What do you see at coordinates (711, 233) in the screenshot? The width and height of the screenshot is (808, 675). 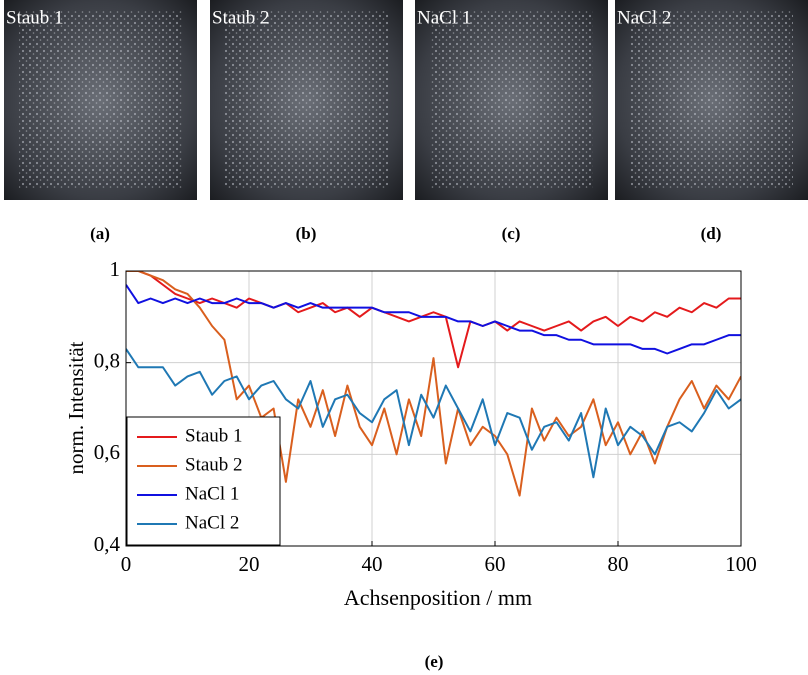 I see `subfigure-caption: (d)` at bounding box center [711, 233].